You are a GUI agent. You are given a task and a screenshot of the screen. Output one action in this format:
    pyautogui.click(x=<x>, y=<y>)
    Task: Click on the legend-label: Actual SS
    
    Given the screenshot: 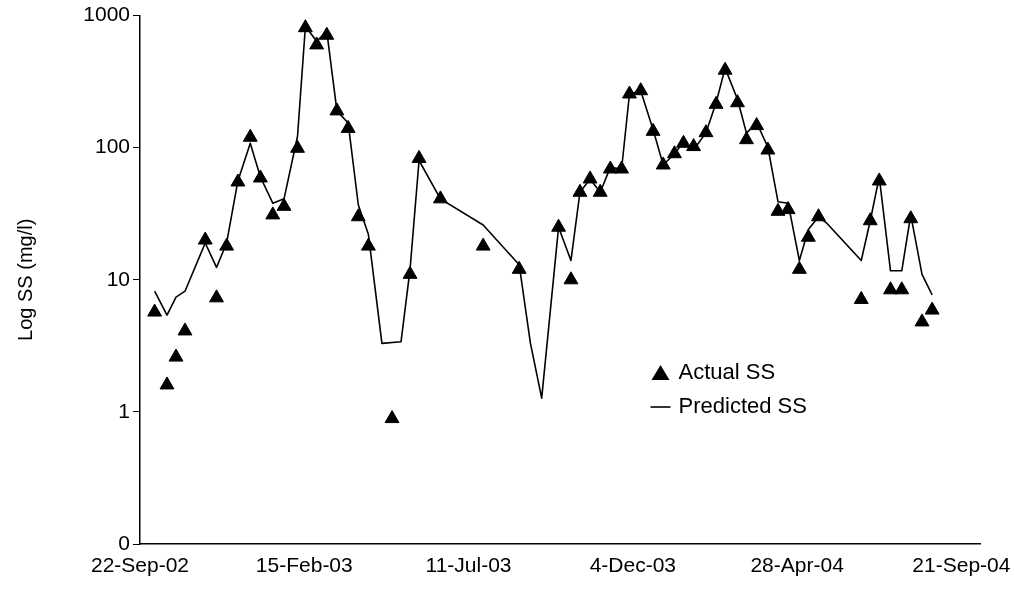 What is the action you would take?
    pyautogui.click(x=727, y=372)
    